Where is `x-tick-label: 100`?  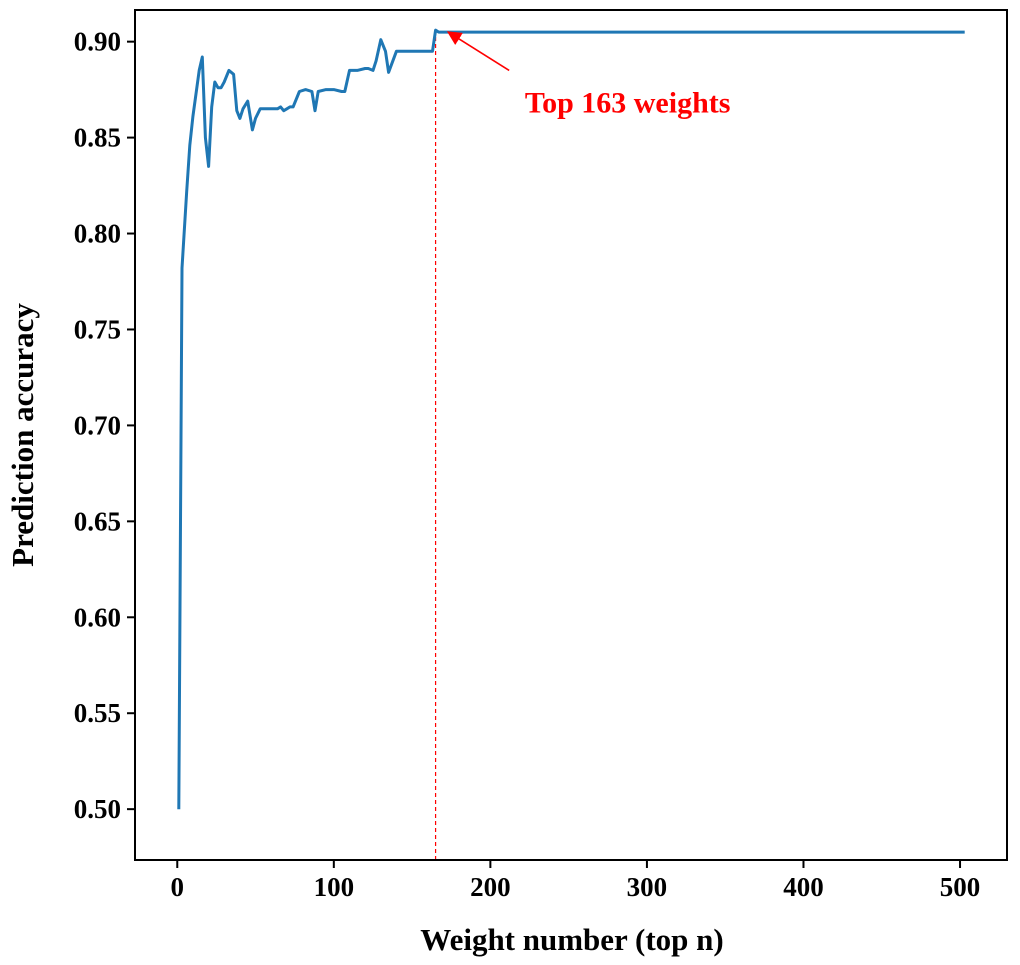
x-tick-label: 100 is located at coordinates (334, 887).